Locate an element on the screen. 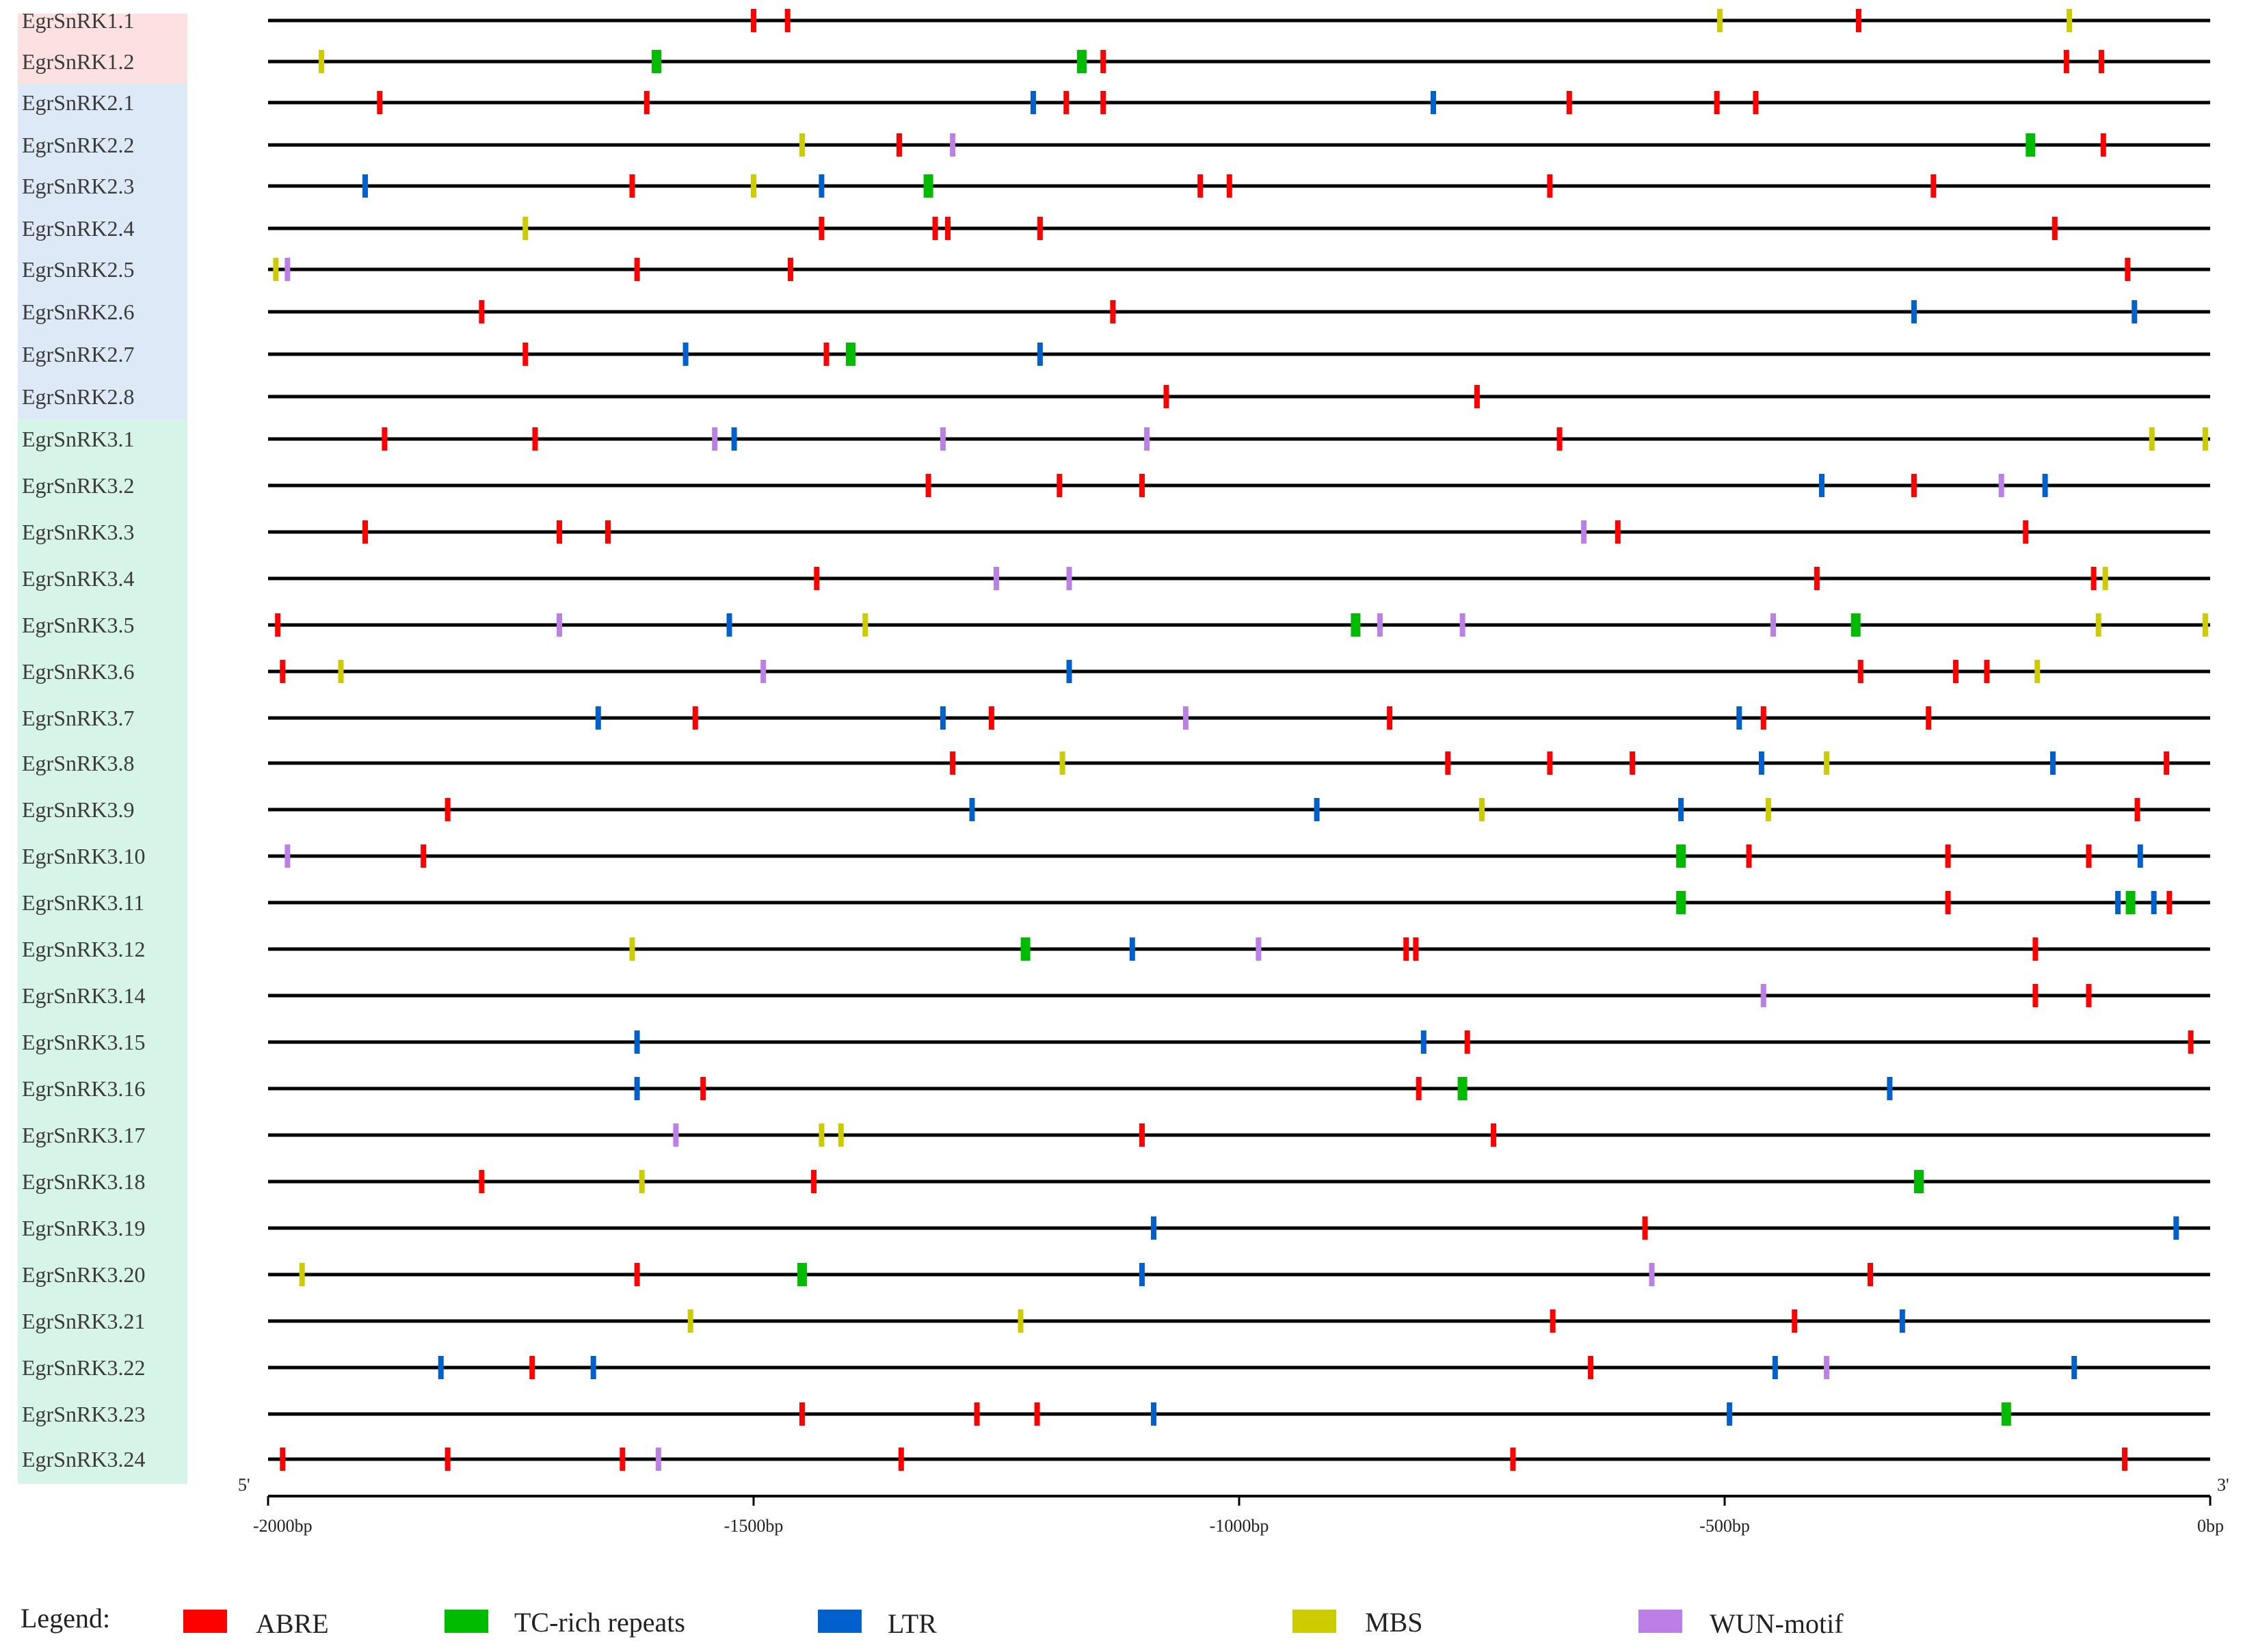 Image resolution: width=2243 pixels, height=1652 pixels. gene-row-egrsnrk3-12: EgrSnRK3.12 is located at coordinates (1116, 949).